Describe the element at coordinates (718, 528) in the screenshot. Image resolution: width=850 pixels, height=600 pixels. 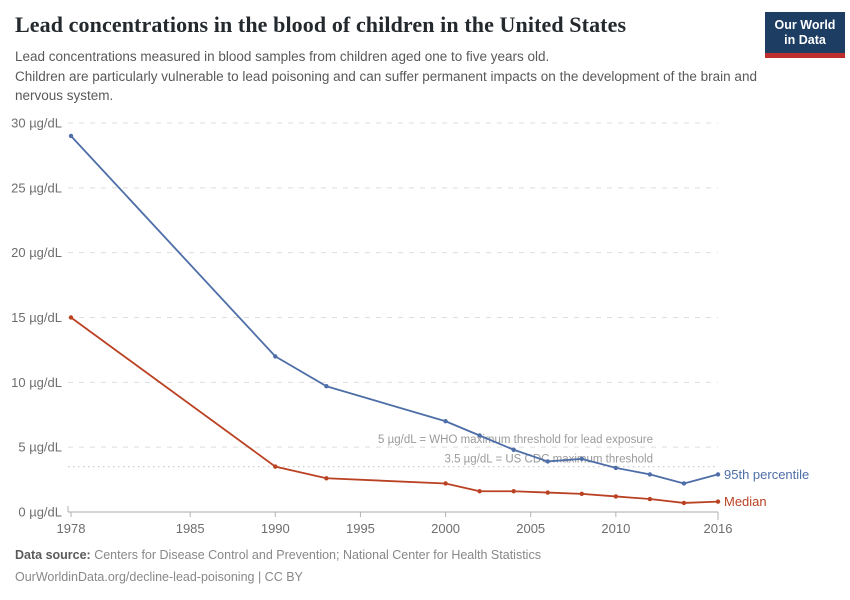
I see `x-tick-label: 2016` at that location.